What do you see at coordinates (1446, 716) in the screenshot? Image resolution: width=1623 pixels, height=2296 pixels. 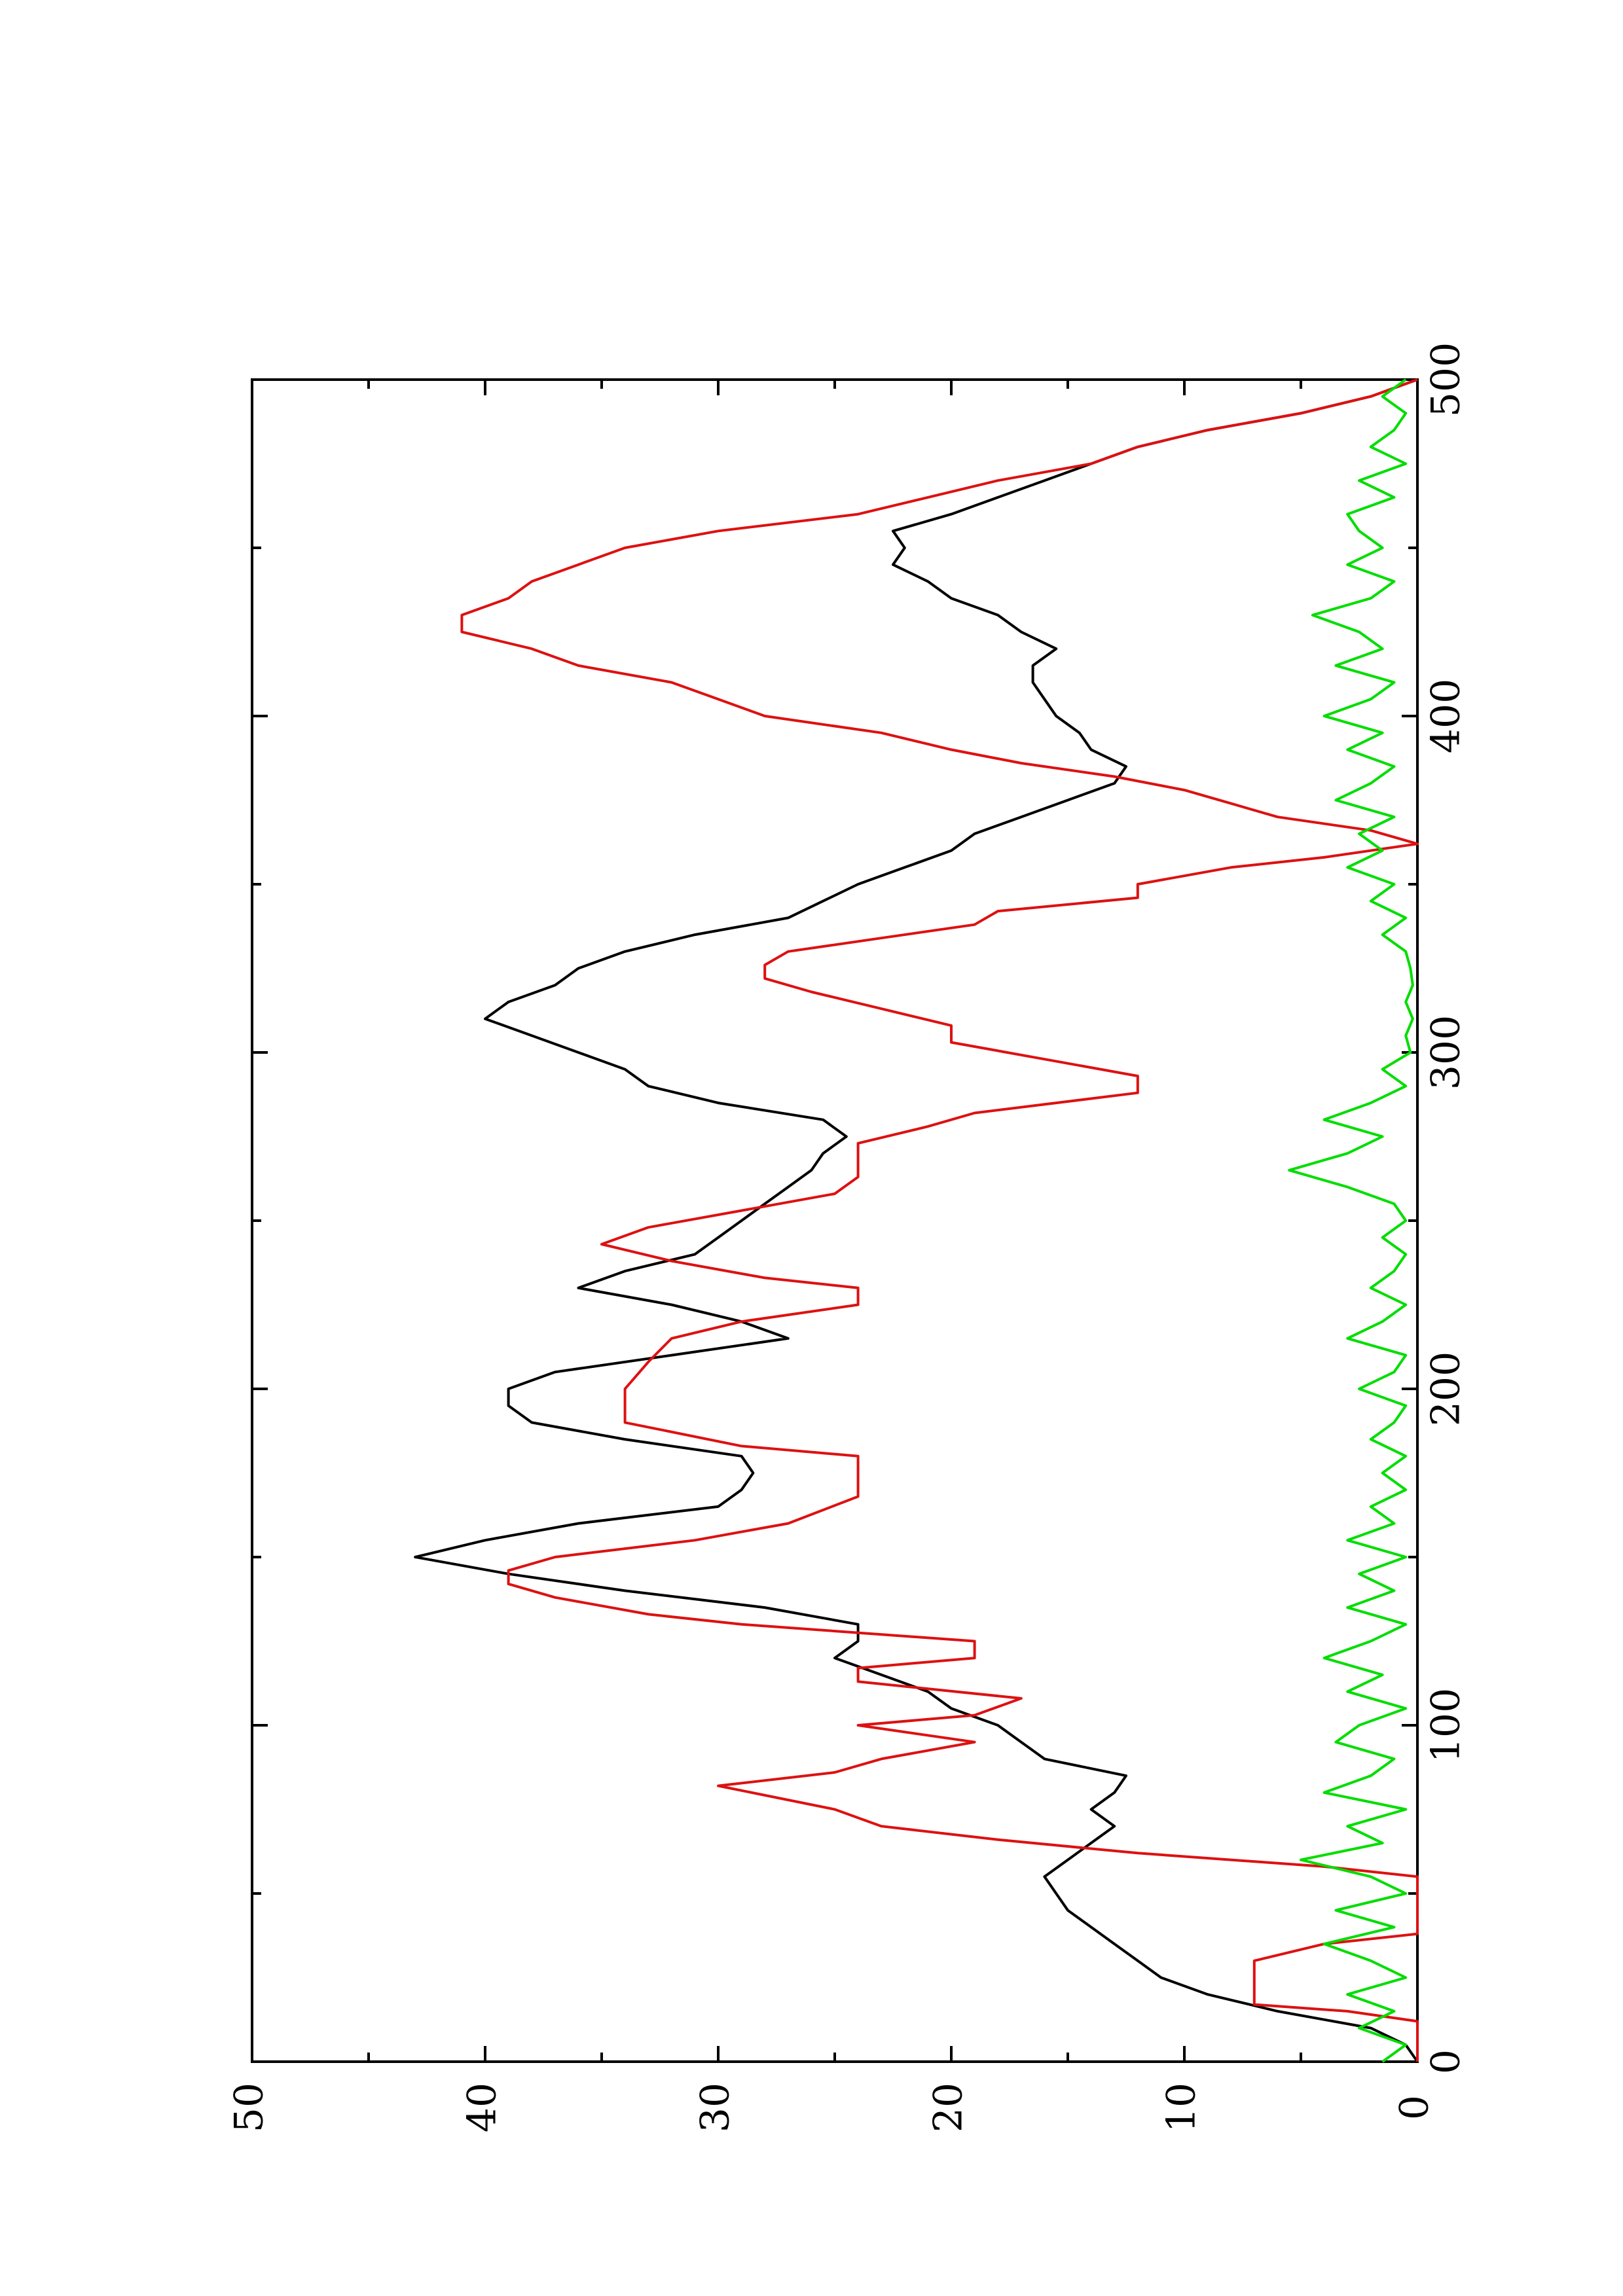 I see `x-tick-label: 400` at bounding box center [1446, 716].